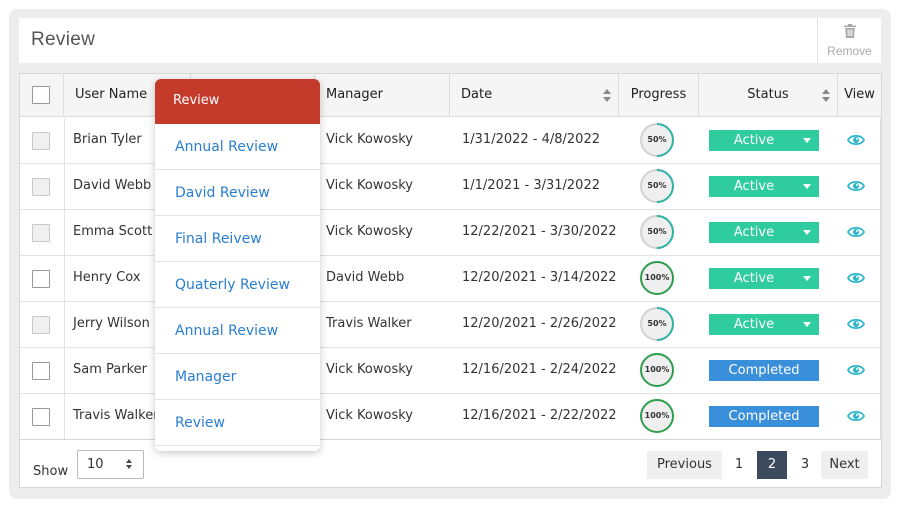 The width and height of the screenshot is (900, 508). Describe the element at coordinates (805, 464) in the screenshot. I see `page-3-button: 3` at that location.